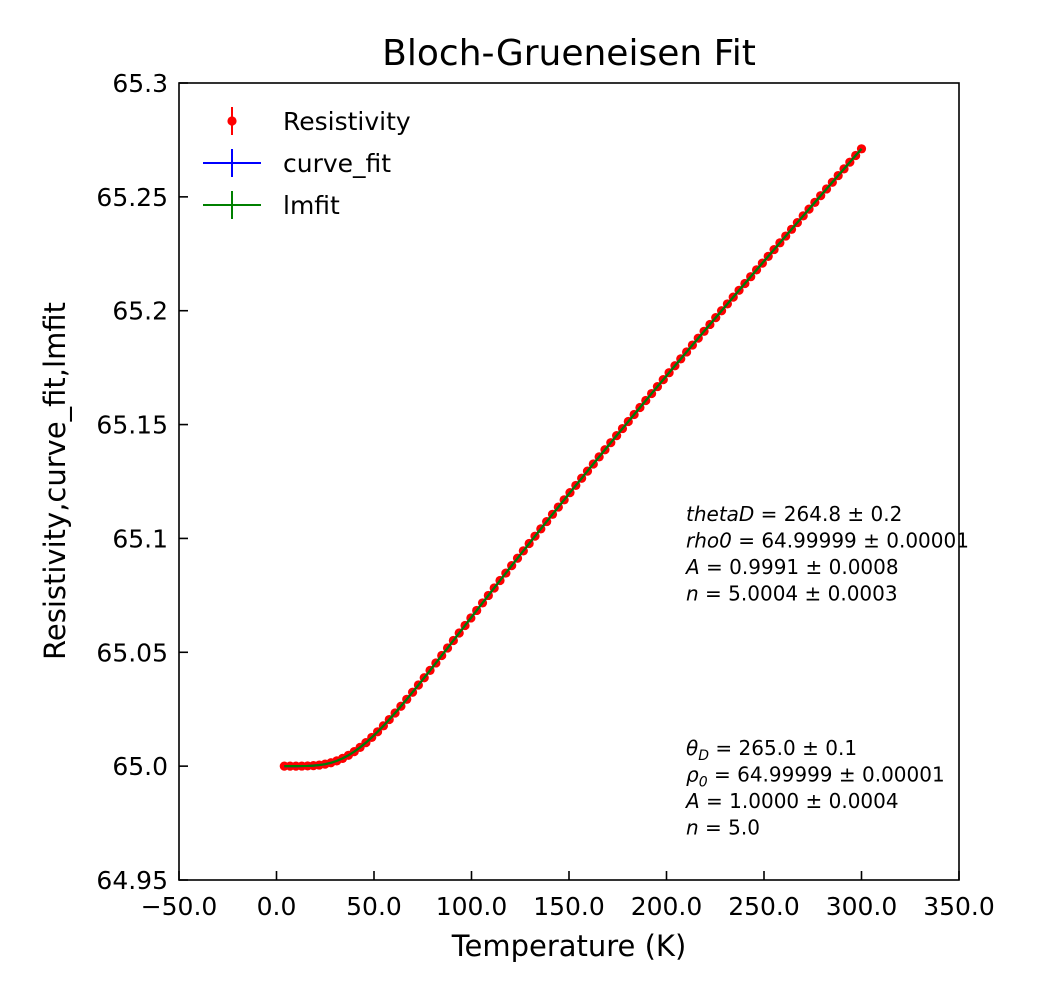 The image size is (1040, 1000). Describe the element at coordinates (140, 311) in the screenshot. I see `y-tick-label: 65.2` at that location.